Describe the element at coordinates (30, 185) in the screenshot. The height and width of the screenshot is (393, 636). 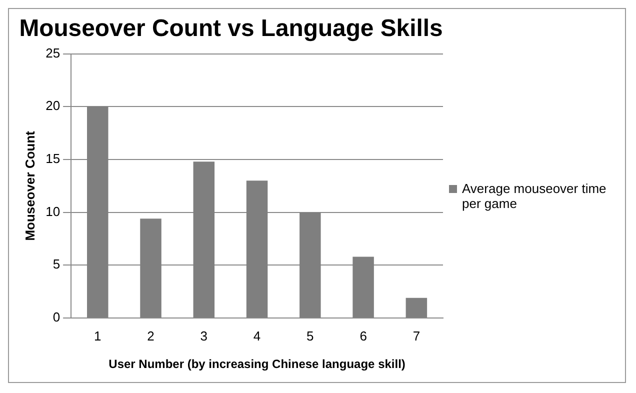
I see `y-axis-title: Mouseover Count` at that location.